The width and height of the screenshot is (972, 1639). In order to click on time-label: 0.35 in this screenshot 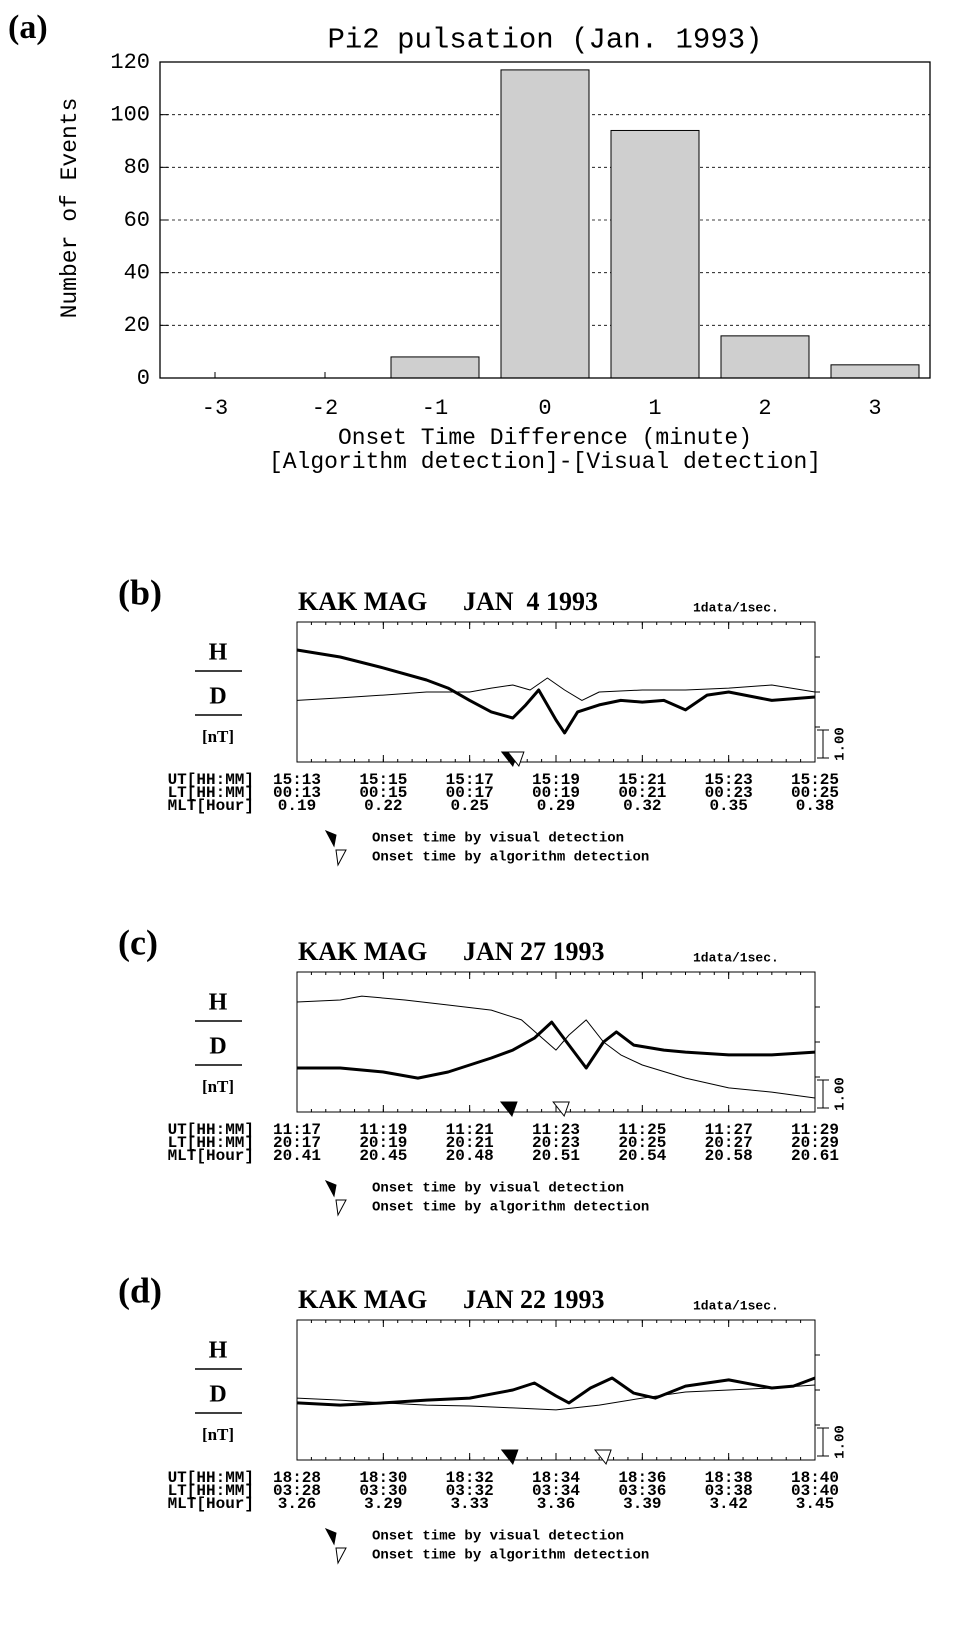, I will do `click(728, 806)`.